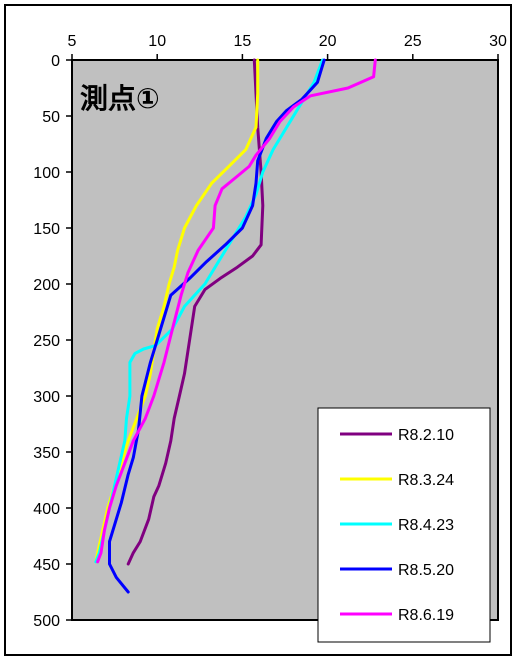  I want to click on y-tick-label: 50, so click(51, 117).